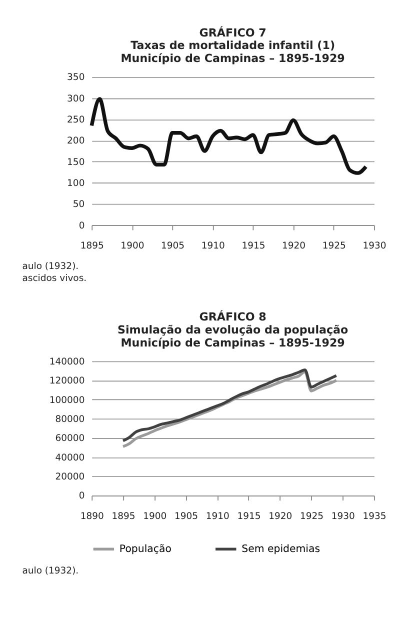 The width and height of the screenshot is (399, 644). What do you see at coordinates (281, 549) in the screenshot?
I see `legend-label: Sem epidemias` at bounding box center [281, 549].